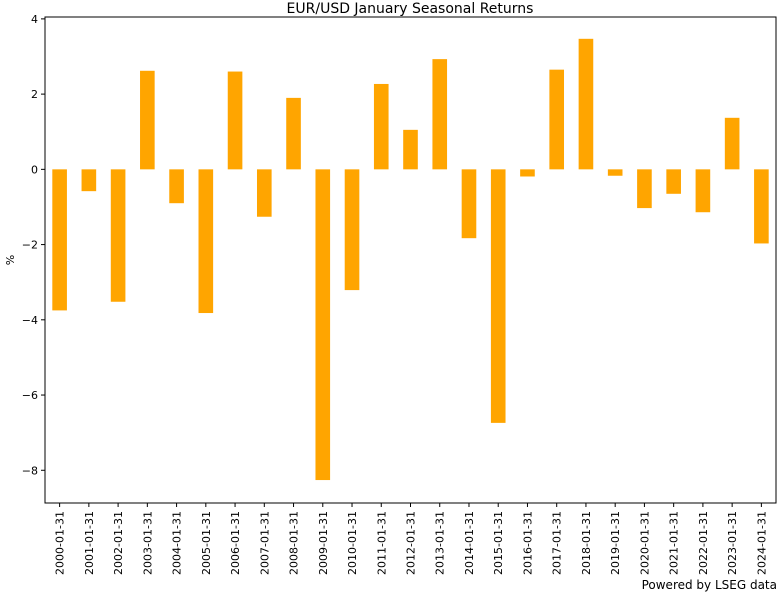 The image size is (781, 600). What do you see at coordinates (30, 245) in the screenshot?
I see `y-tick-label: −2` at bounding box center [30, 245].